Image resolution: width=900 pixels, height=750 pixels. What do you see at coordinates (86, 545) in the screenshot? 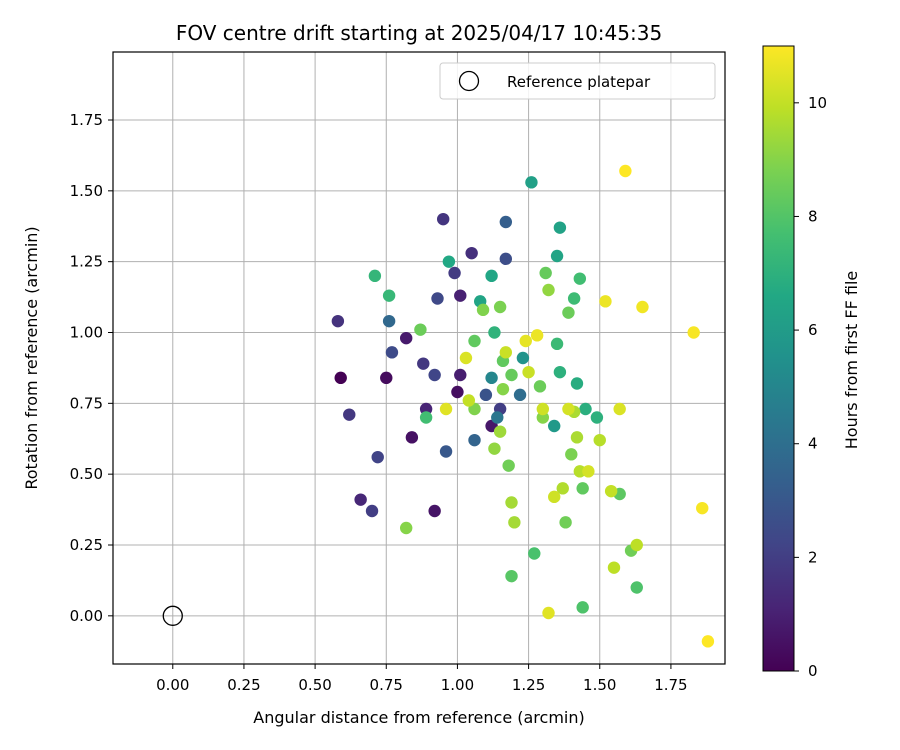
I see `y-tick-label: 0.25` at bounding box center [86, 545].